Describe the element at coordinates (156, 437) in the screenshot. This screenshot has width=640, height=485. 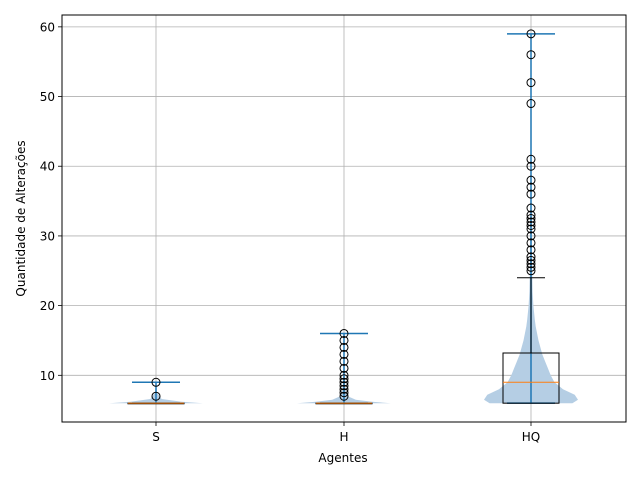
I see `x-tick-label: S` at that location.